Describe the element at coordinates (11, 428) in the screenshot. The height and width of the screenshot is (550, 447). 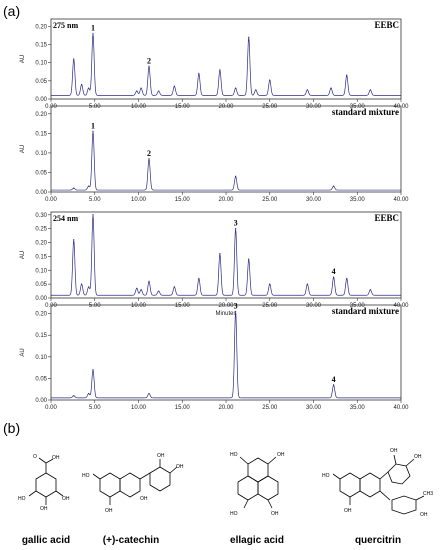
I see `section-label-b: (b)` at that location.